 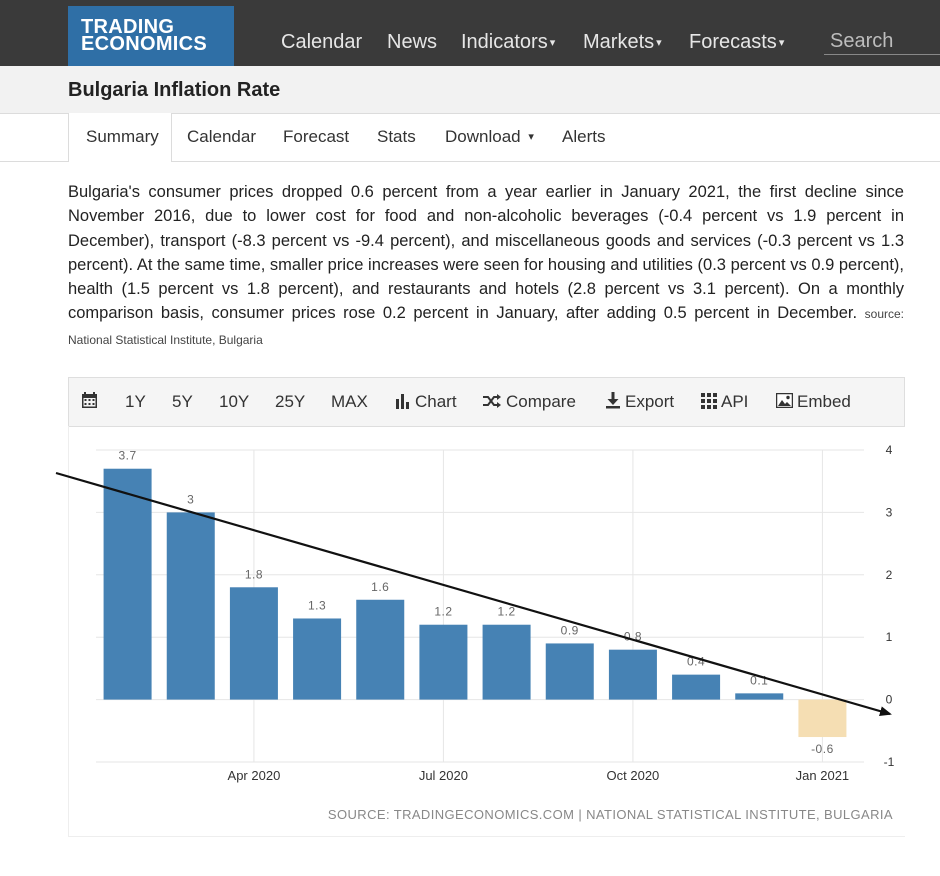 I want to click on nav-forecasts: Forecasts ▾, so click(x=736, y=43).